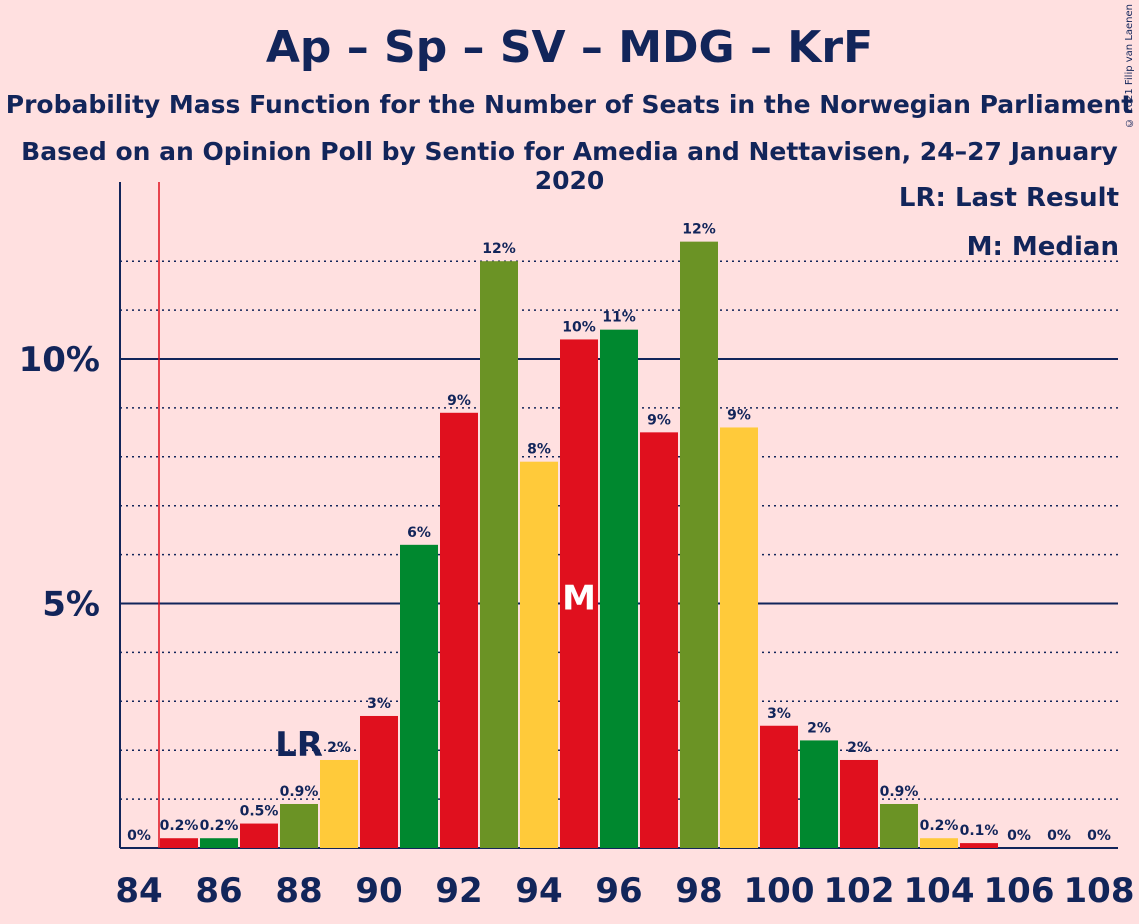 The image size is (1139, 924). I want to click on y-tick-label: 10%, so click(59, 360).